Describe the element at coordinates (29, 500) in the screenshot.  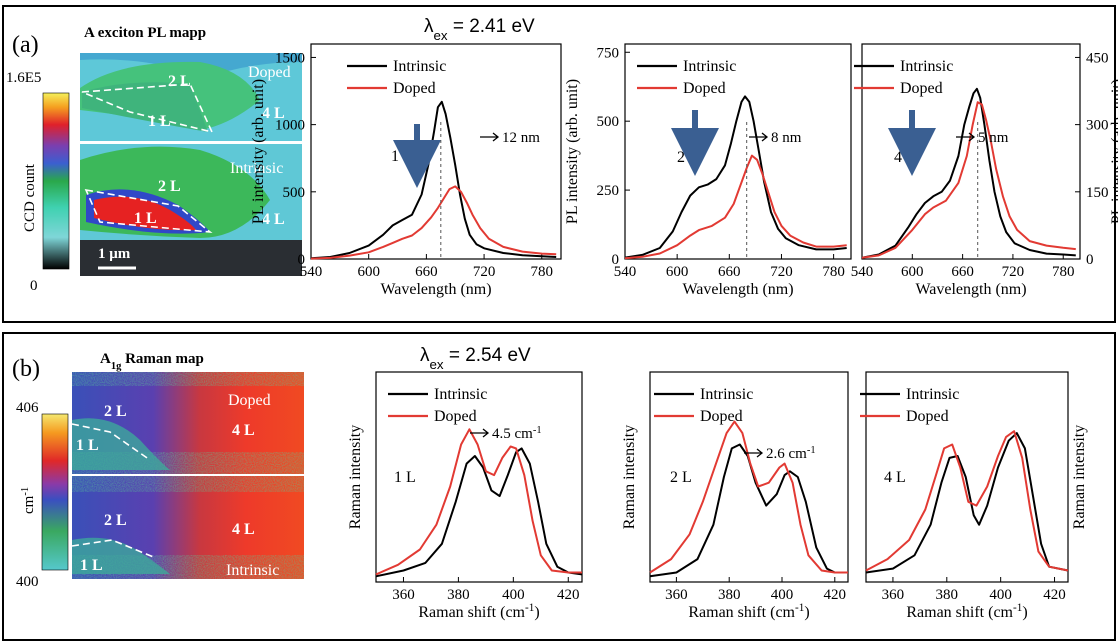
I see `raman-colorbar-label: cm-1` at that location.